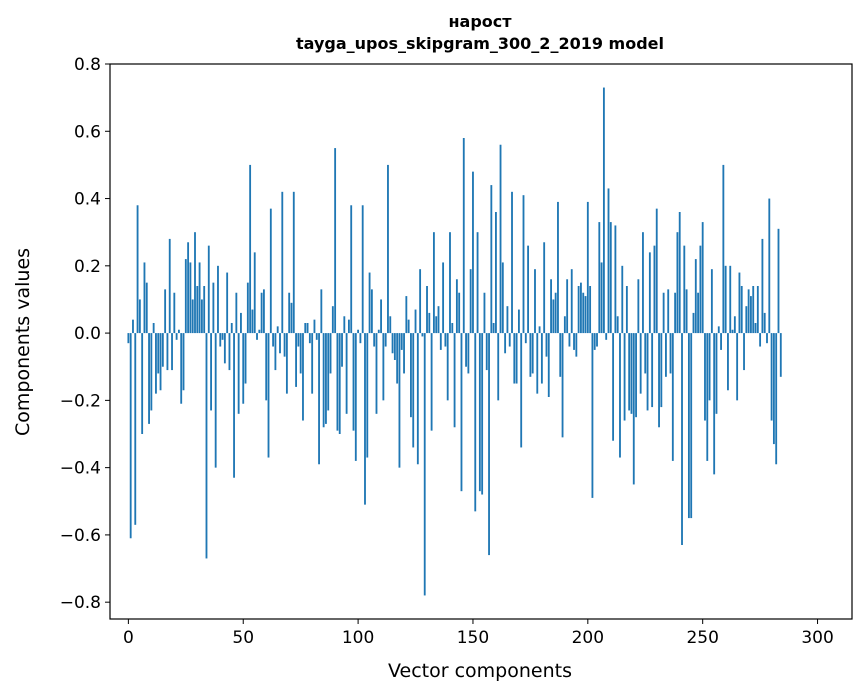  I want to click on chart-title: нарост, so click(480, 21).